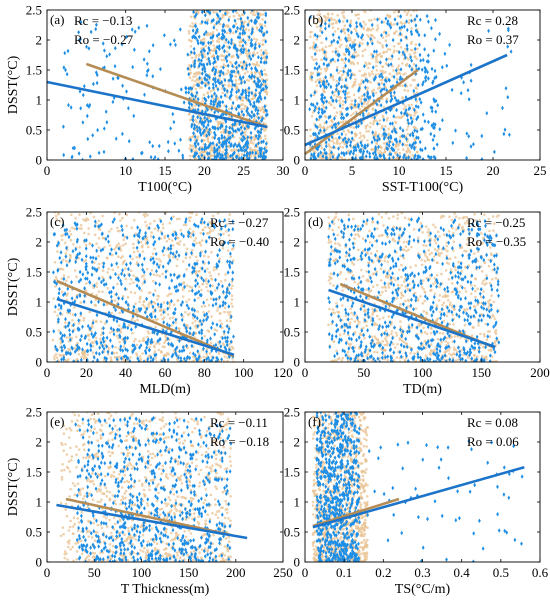  What do you see at coordinates (157, 104) in the screenshot?
I see `fit-line-c` at bounding box center [157, 104].